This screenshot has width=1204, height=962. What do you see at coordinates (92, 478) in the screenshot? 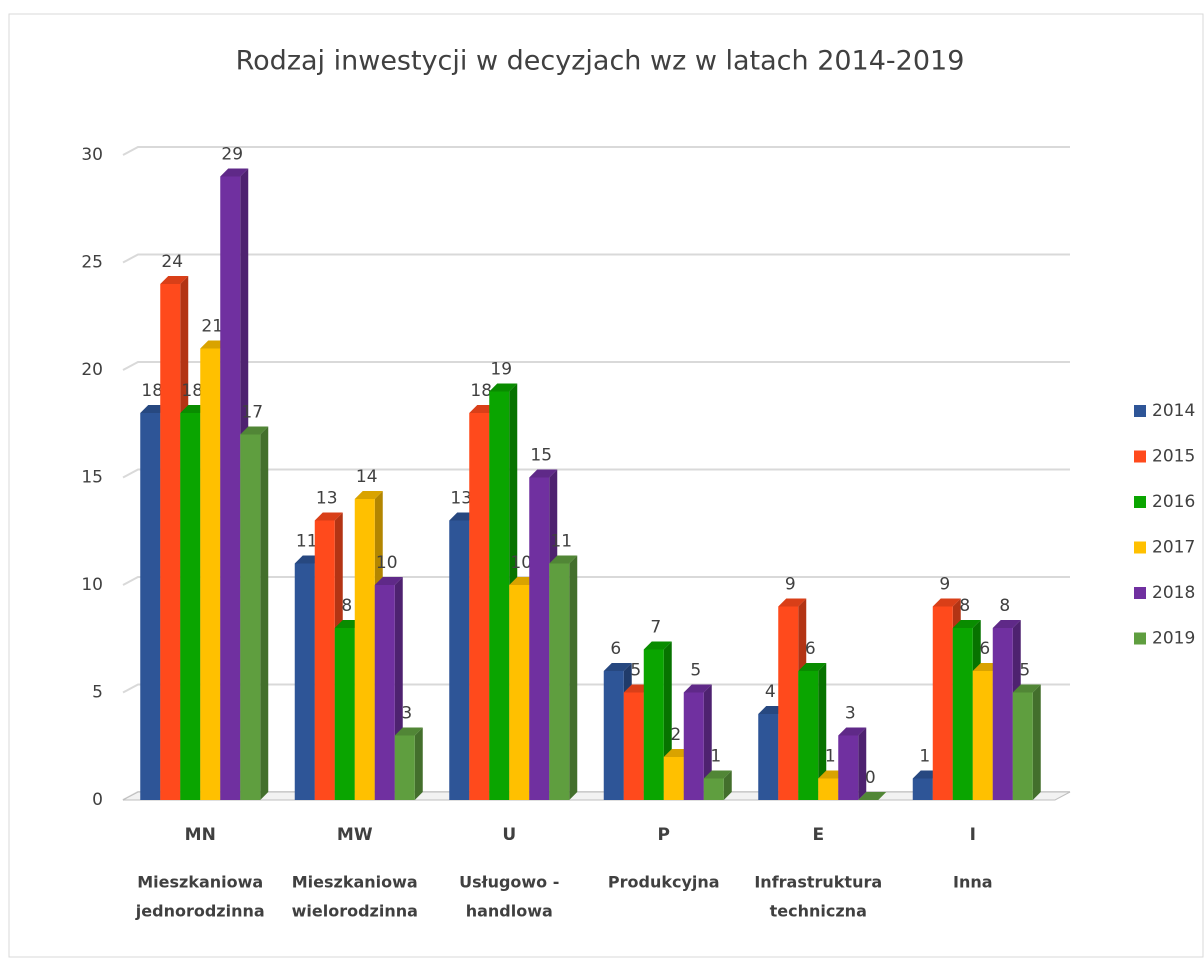
I see `y-tick-label: 15` at bounding box center [92, 478].